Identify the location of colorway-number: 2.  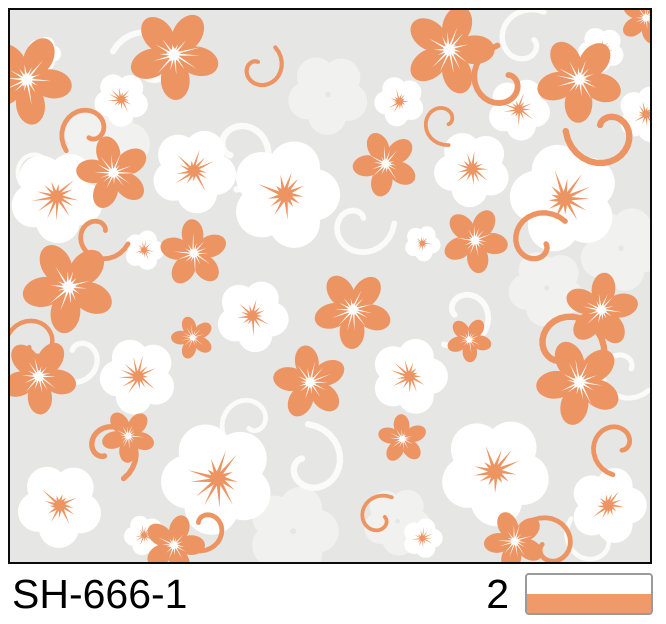
(497, 593).